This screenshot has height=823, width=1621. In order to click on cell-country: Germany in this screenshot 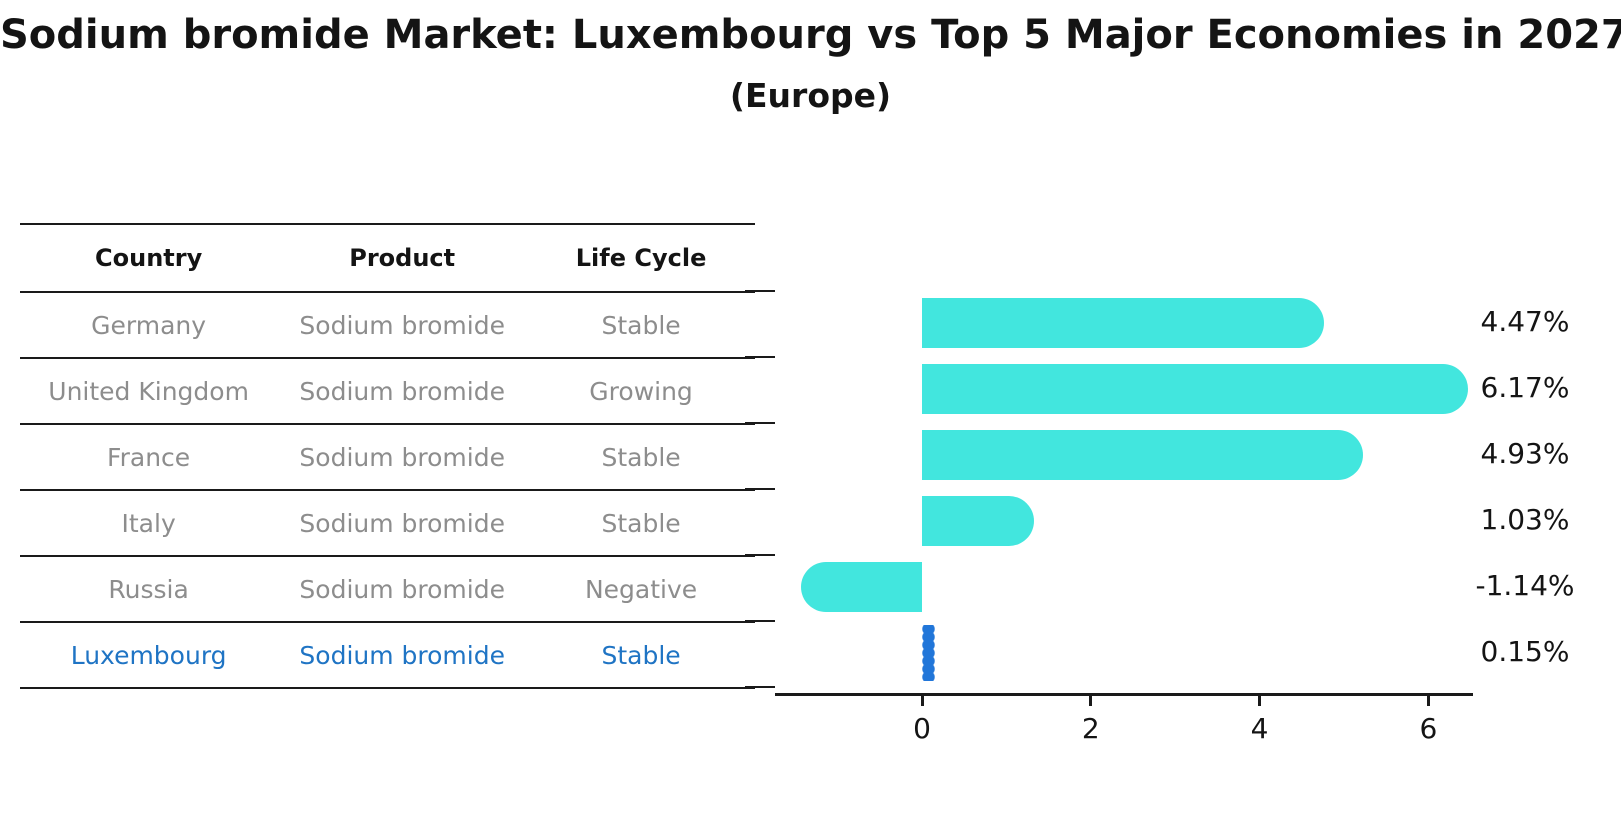, I will do `click(149, 325)`.